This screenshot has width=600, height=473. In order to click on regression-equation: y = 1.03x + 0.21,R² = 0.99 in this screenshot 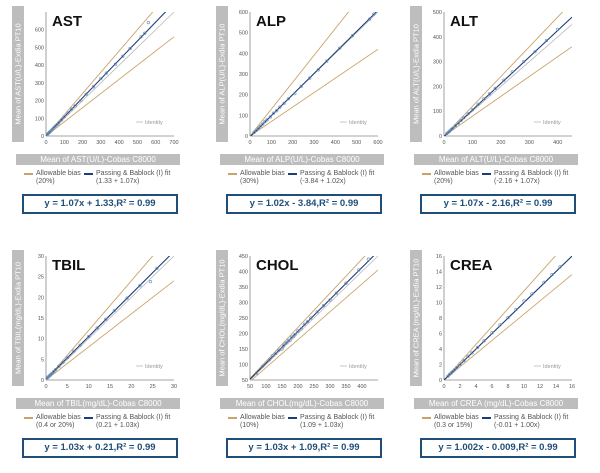, I will do `click(100, 448)`.